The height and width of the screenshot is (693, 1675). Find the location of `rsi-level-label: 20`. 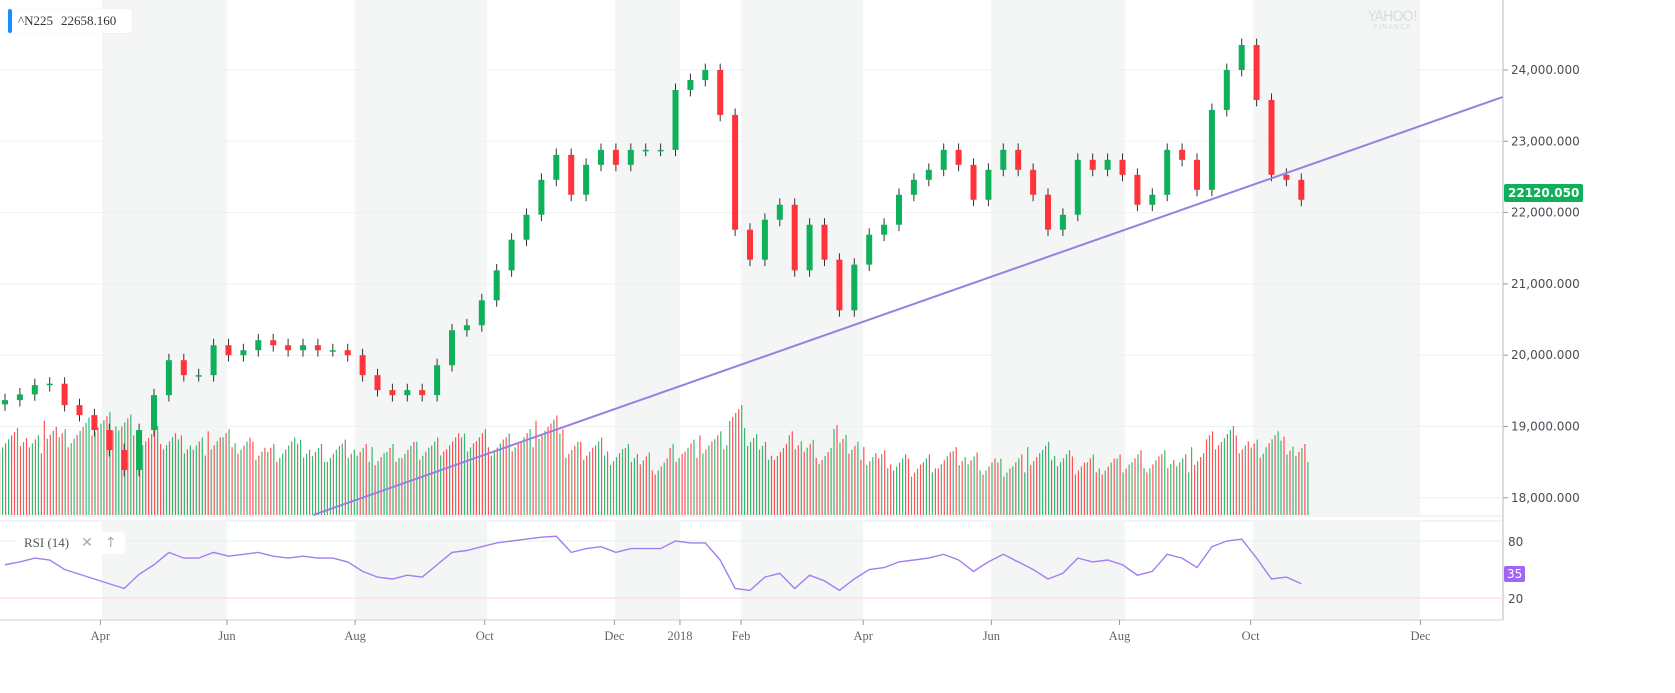

rsi-level-label: 20 is located at coordinates (1515, 599).